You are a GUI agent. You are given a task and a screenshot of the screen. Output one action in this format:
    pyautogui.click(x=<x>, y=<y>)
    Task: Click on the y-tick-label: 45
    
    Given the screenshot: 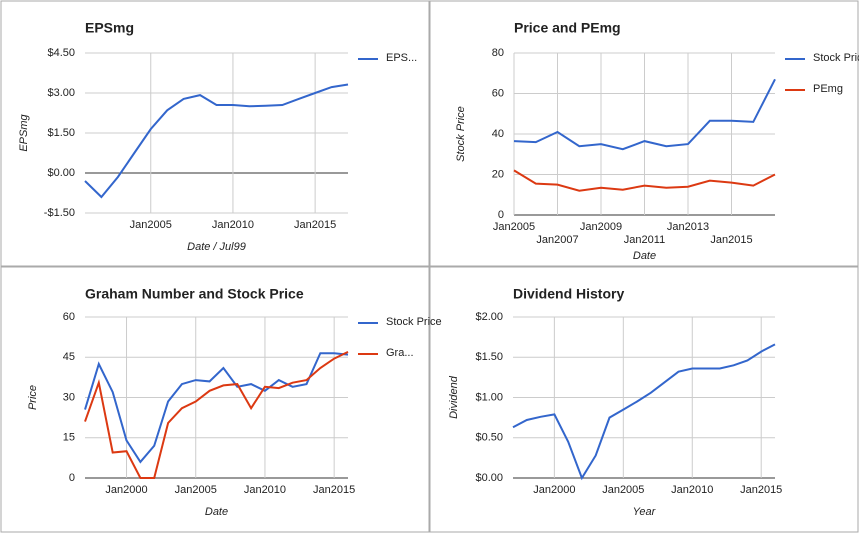 What is the action you would take?
    pyautogui.click(x=69, y=357)
    